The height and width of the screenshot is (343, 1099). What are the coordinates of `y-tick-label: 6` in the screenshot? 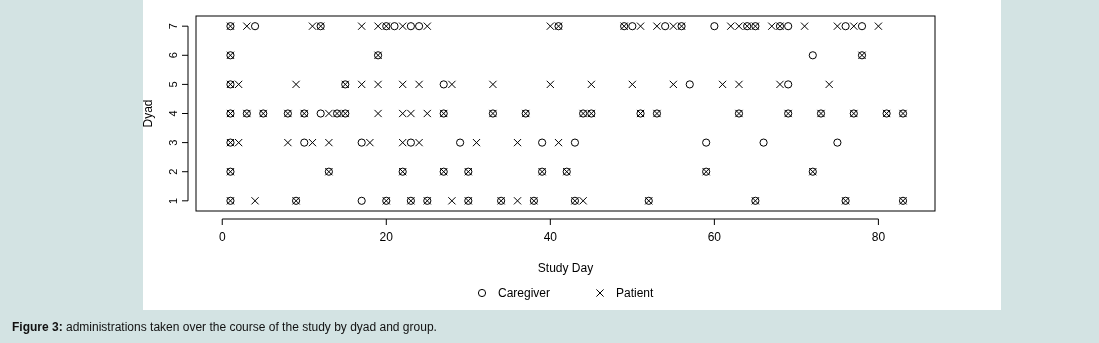 It's located at (173, 55).